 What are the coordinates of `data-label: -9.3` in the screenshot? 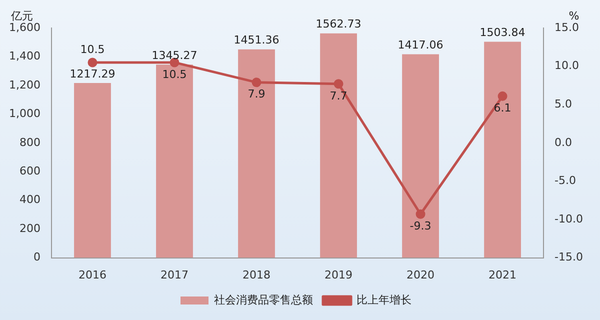 It's located at (421, 225).